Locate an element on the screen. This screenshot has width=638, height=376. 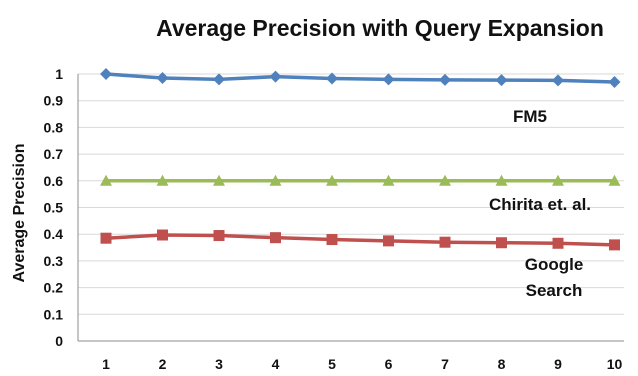
series-label: Search is located at coordinates (554, 290).